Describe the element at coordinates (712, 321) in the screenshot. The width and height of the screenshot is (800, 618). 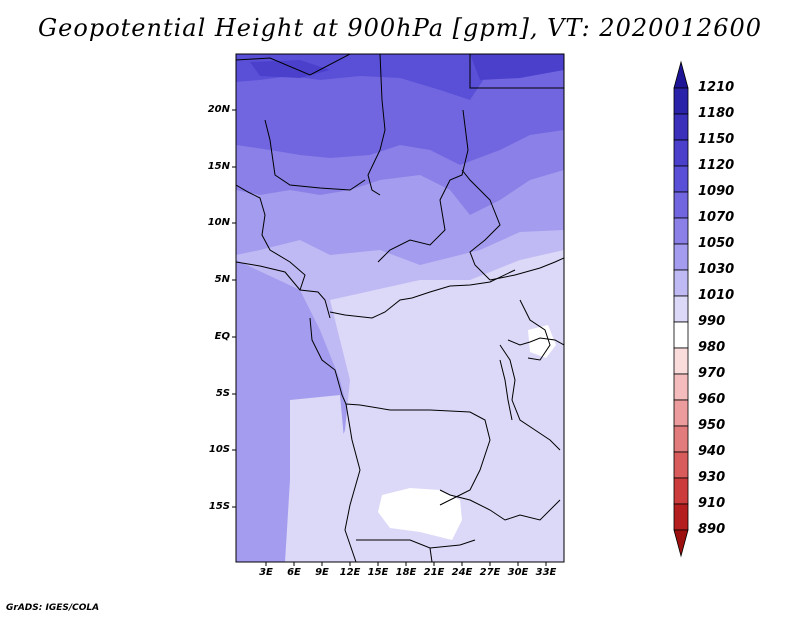
I see `colorbar-label: 990` at that location.